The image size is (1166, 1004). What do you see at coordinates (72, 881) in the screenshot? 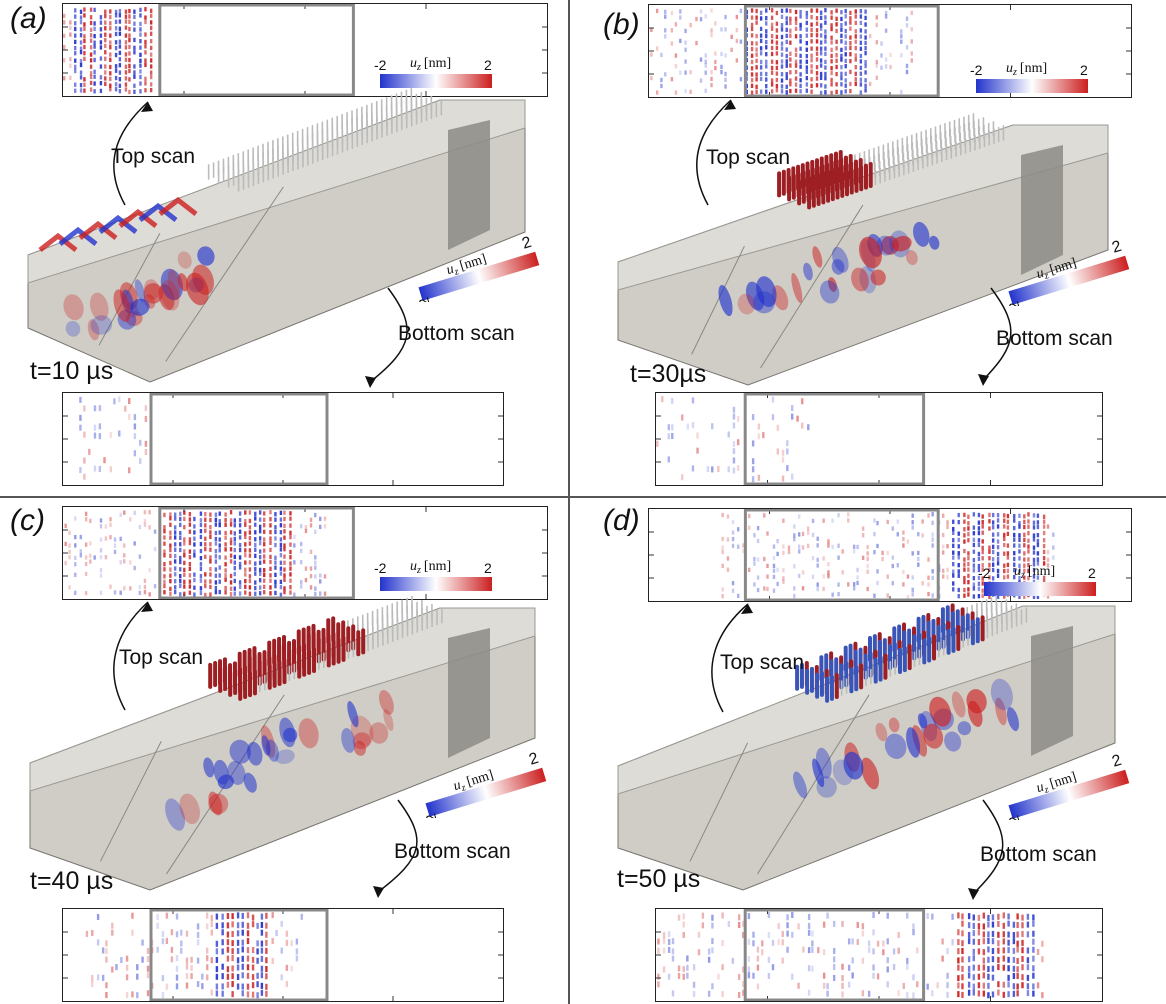
I see `time-label: t=40 µs` at bounding box center [72, 881].